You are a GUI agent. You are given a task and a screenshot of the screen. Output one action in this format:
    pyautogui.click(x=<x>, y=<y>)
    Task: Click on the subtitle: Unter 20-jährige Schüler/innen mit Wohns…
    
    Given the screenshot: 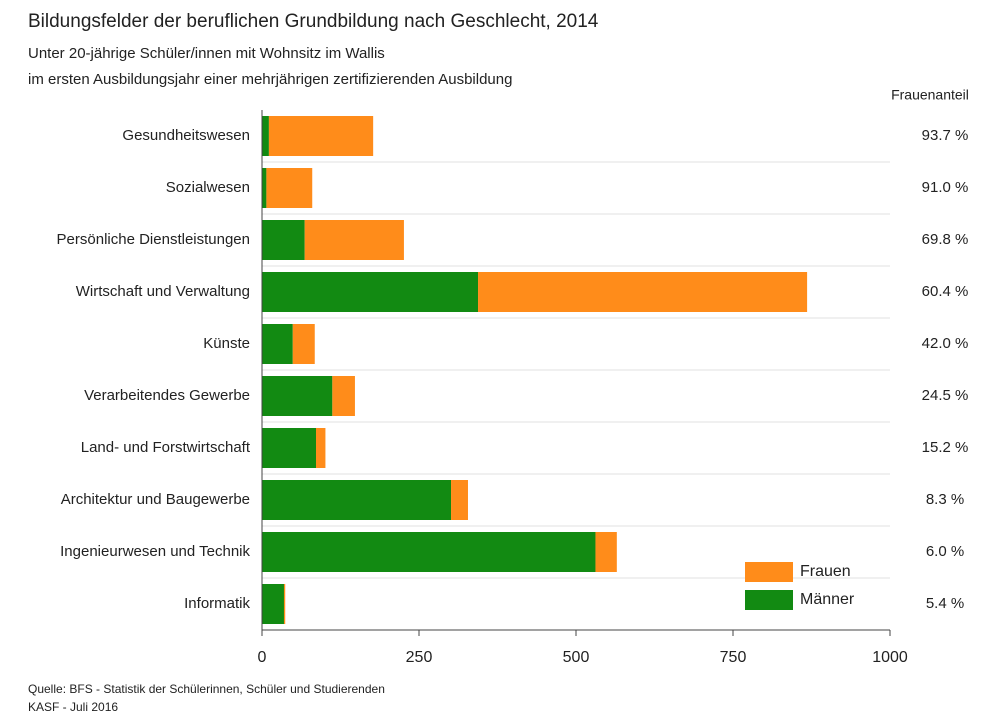 What is the action you would take?
    pyautogui.click(x=206, y=53)
    